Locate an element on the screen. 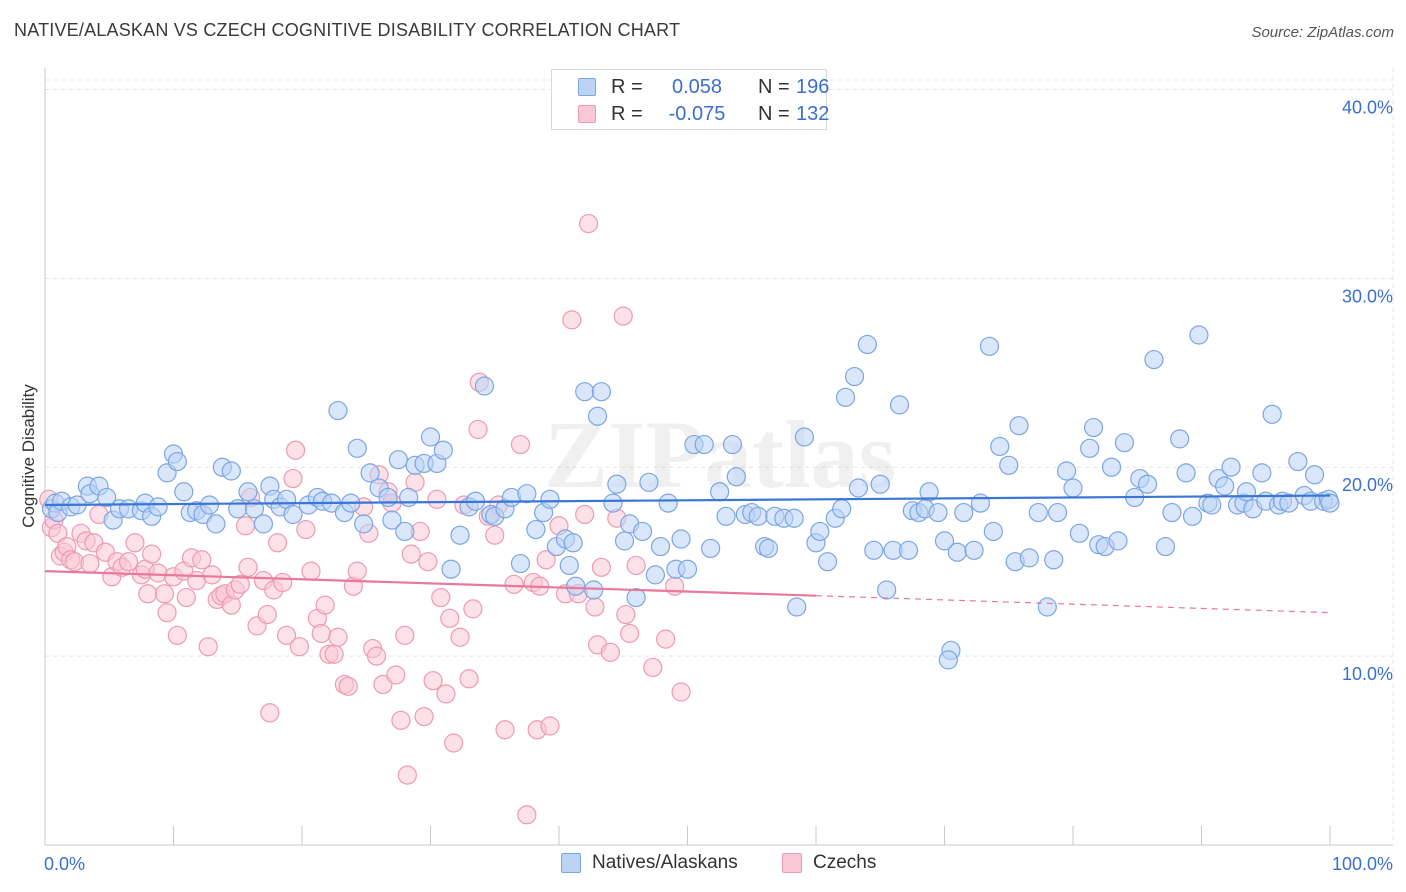 The image size is (1406, 892). czechs-trend-line is located at coordinates (430, 583).